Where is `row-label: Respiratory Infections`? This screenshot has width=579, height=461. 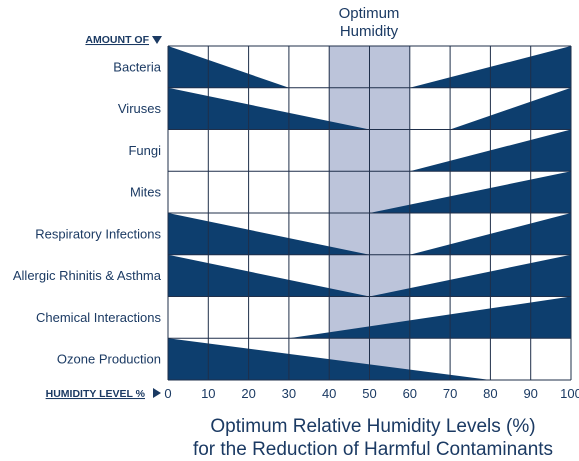 row-label: Respiratory Infections is located at coordinates (98, 233).